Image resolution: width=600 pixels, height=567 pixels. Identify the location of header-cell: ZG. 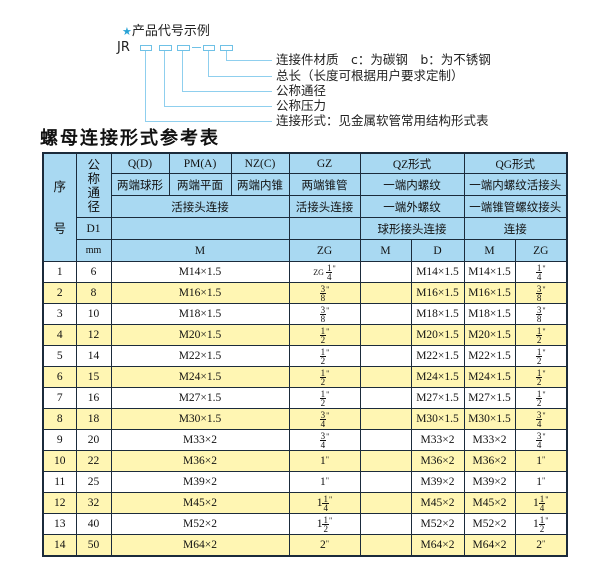
(541, 250).